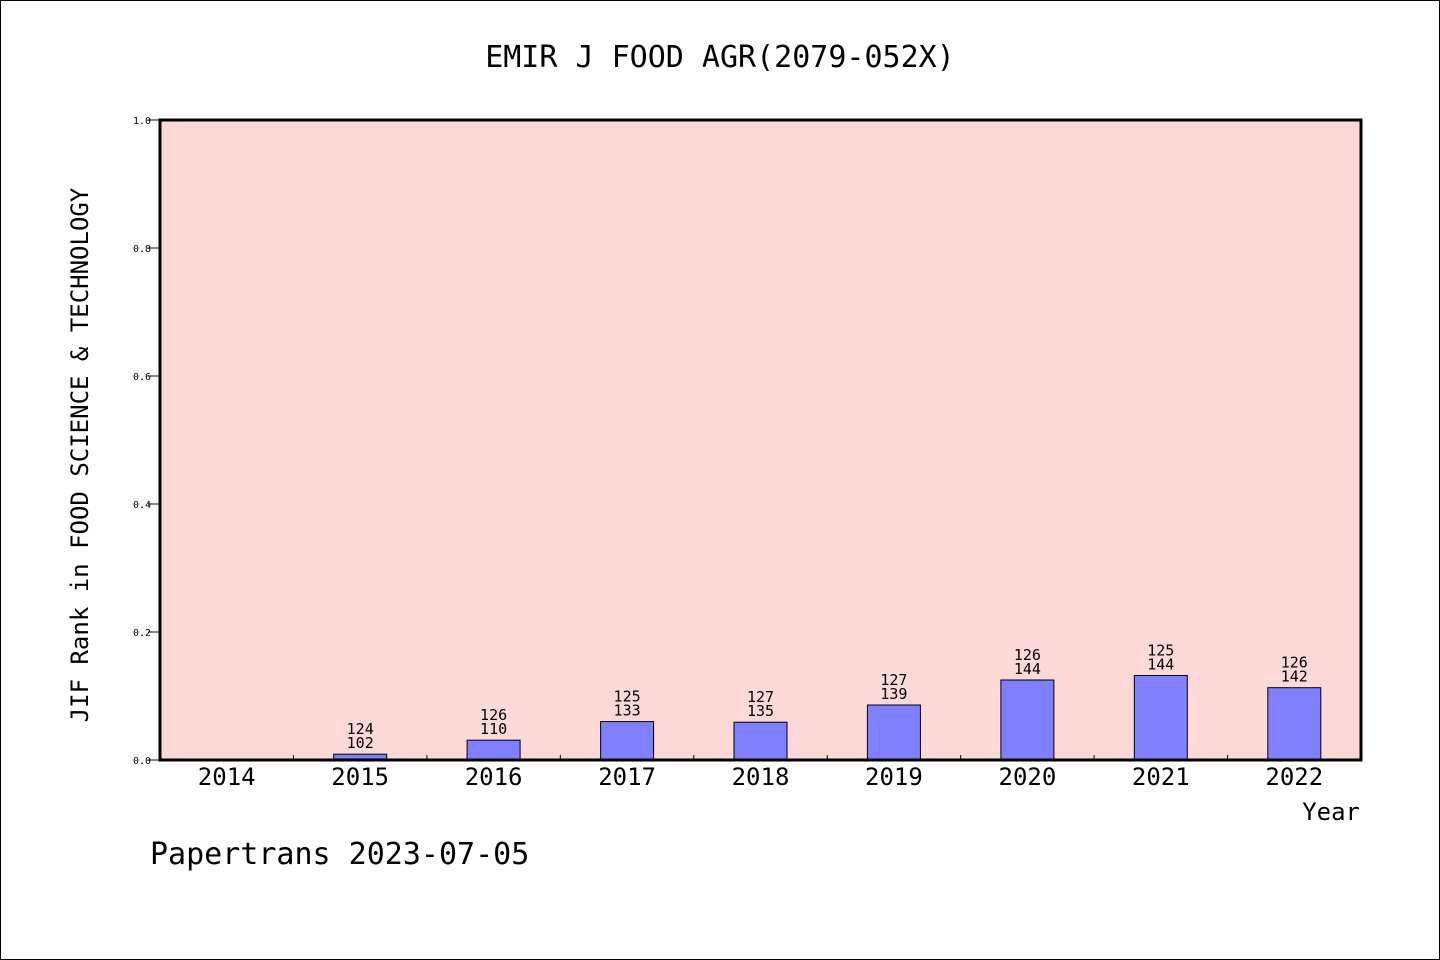 The image size is (1440, 960). What do you see at coordinates (1027, 669) in the screenshot?
I see `bar-label-total-2020: 144` at bounding box center [1027, 669].